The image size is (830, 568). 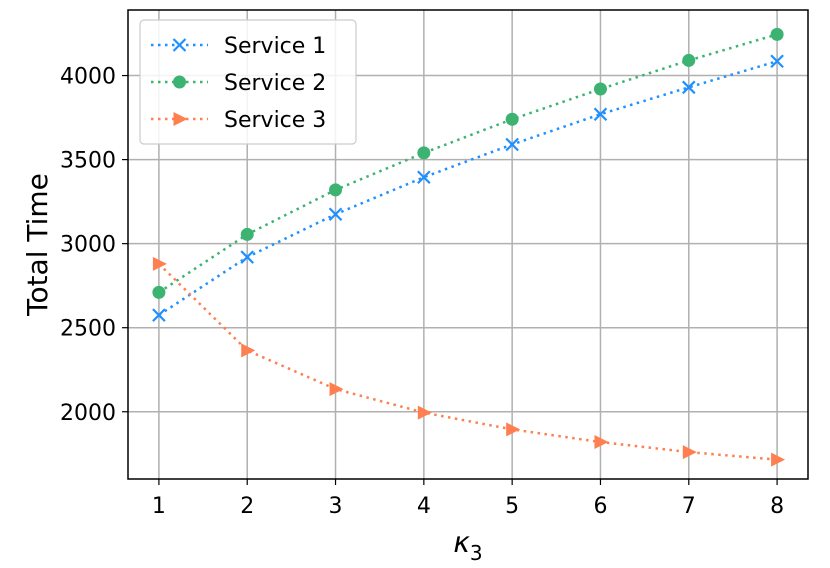 What do you see at coordinates (88, 77) in the screenshot?
I see `y-tick-label: 4000` at bounding box center [88, 77].